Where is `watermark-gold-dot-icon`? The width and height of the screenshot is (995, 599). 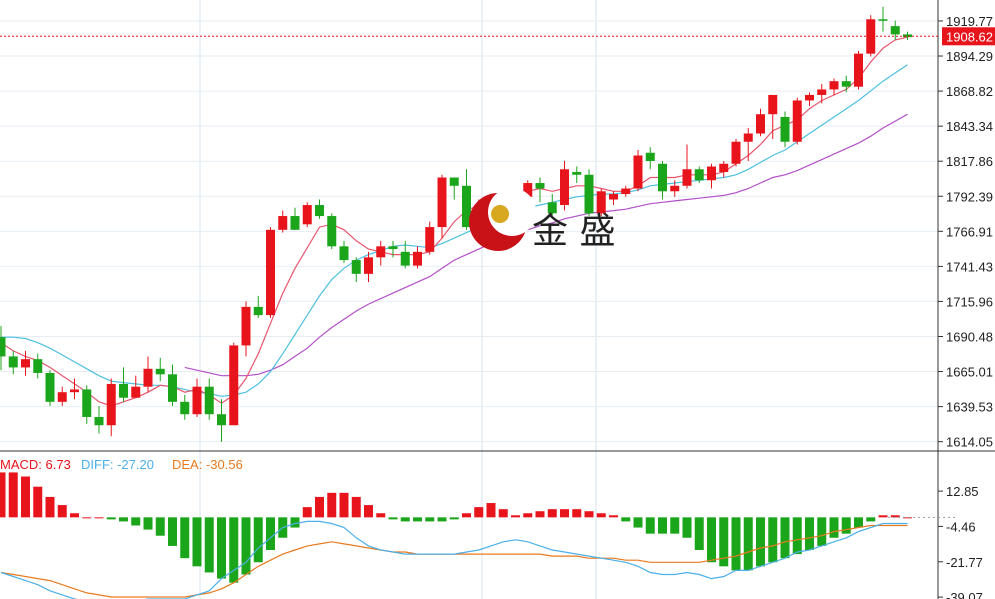 watermark-gold-dot-icon is located at coordinates (500, 214).